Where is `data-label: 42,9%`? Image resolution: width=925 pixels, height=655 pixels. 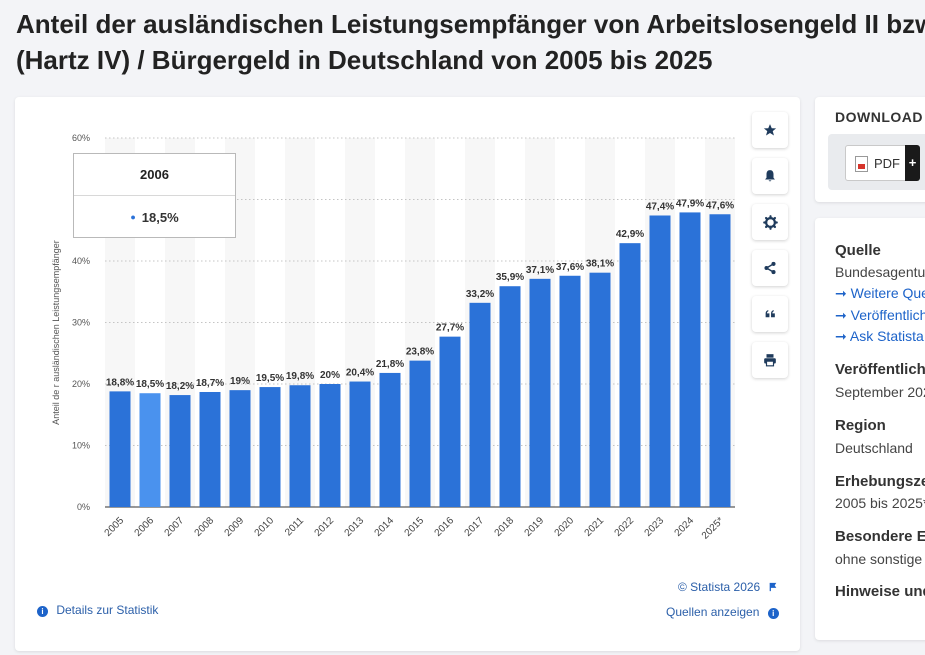
data-label: 42,9% is located at coordinates (630, 234).